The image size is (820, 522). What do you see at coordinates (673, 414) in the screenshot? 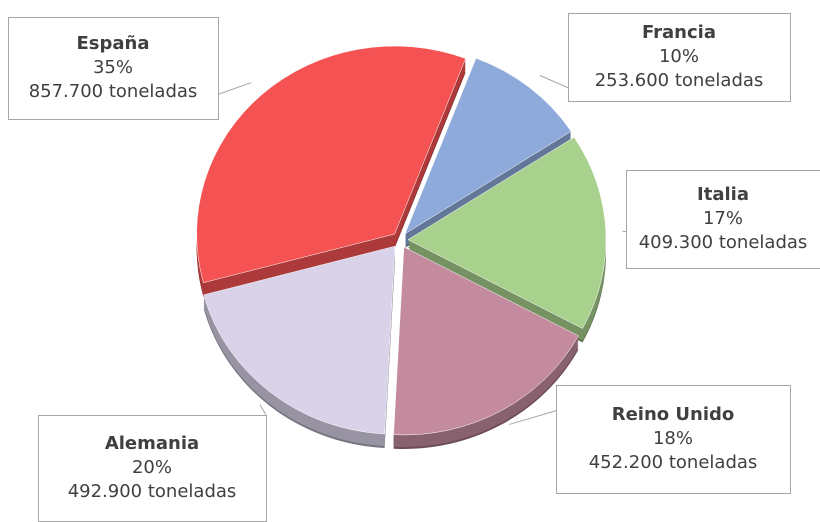
I see `label-name: Reino Unido` at bounding box center [673, 414].